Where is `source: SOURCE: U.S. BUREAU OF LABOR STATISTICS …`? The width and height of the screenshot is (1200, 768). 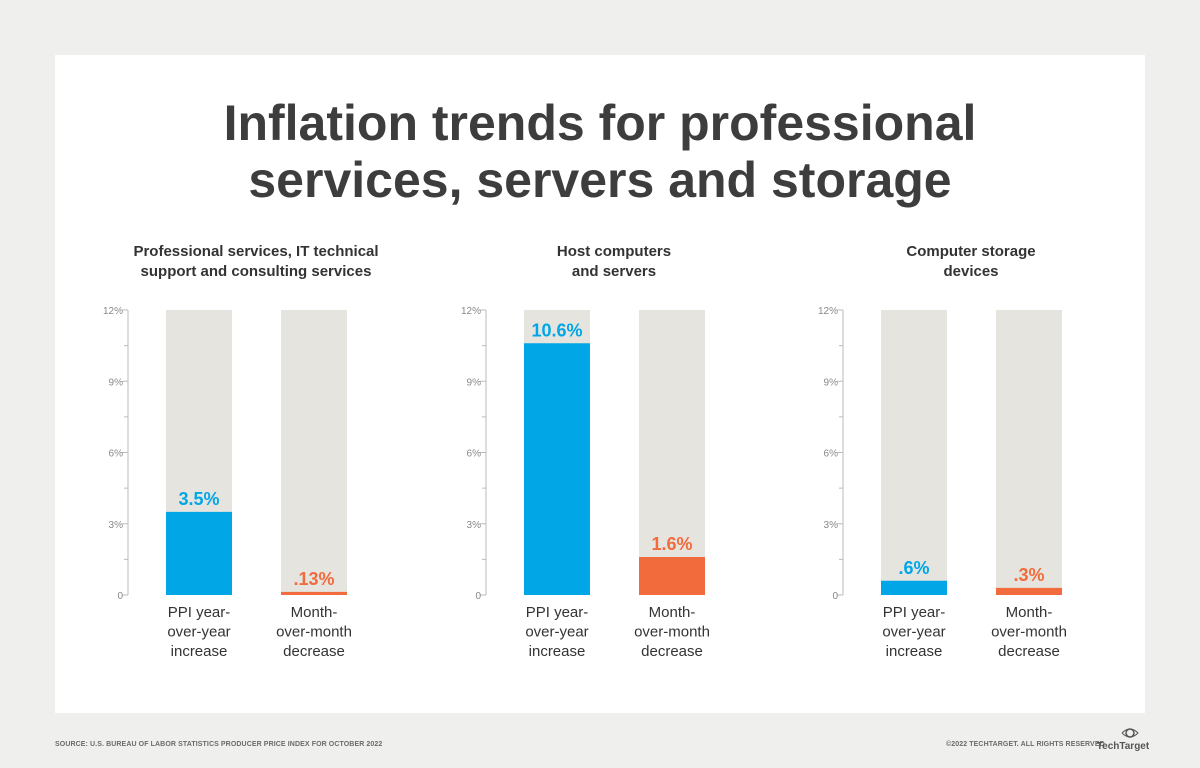 source: SOURCE: U.S. BUREAU OF LABOR STATISTICS … is located at coordinates (219, 744).